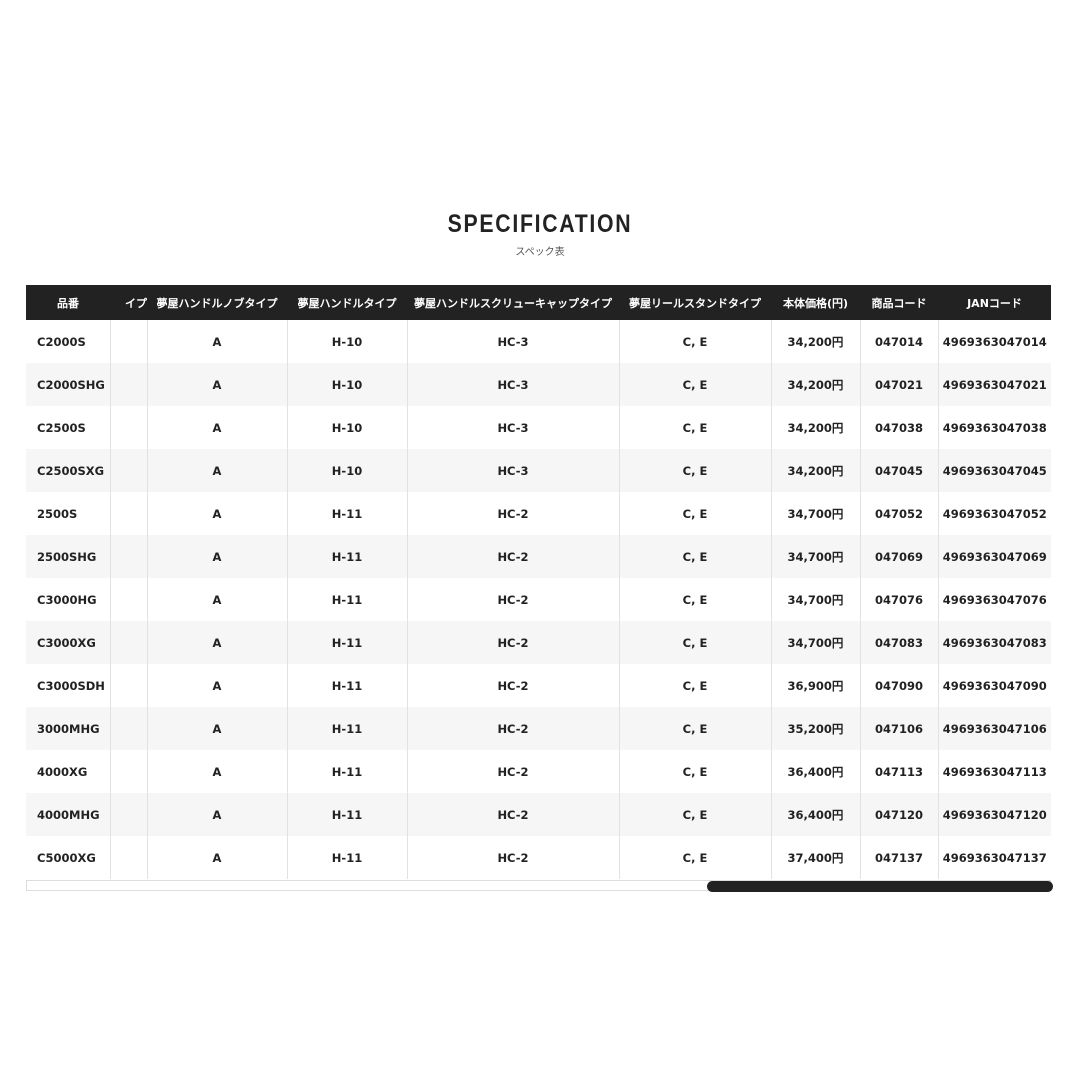  What do you see at coordinates (815, 302) in the screenshot?
I see `column-header: 本体価格(円)` at bounding box center [815, 302].